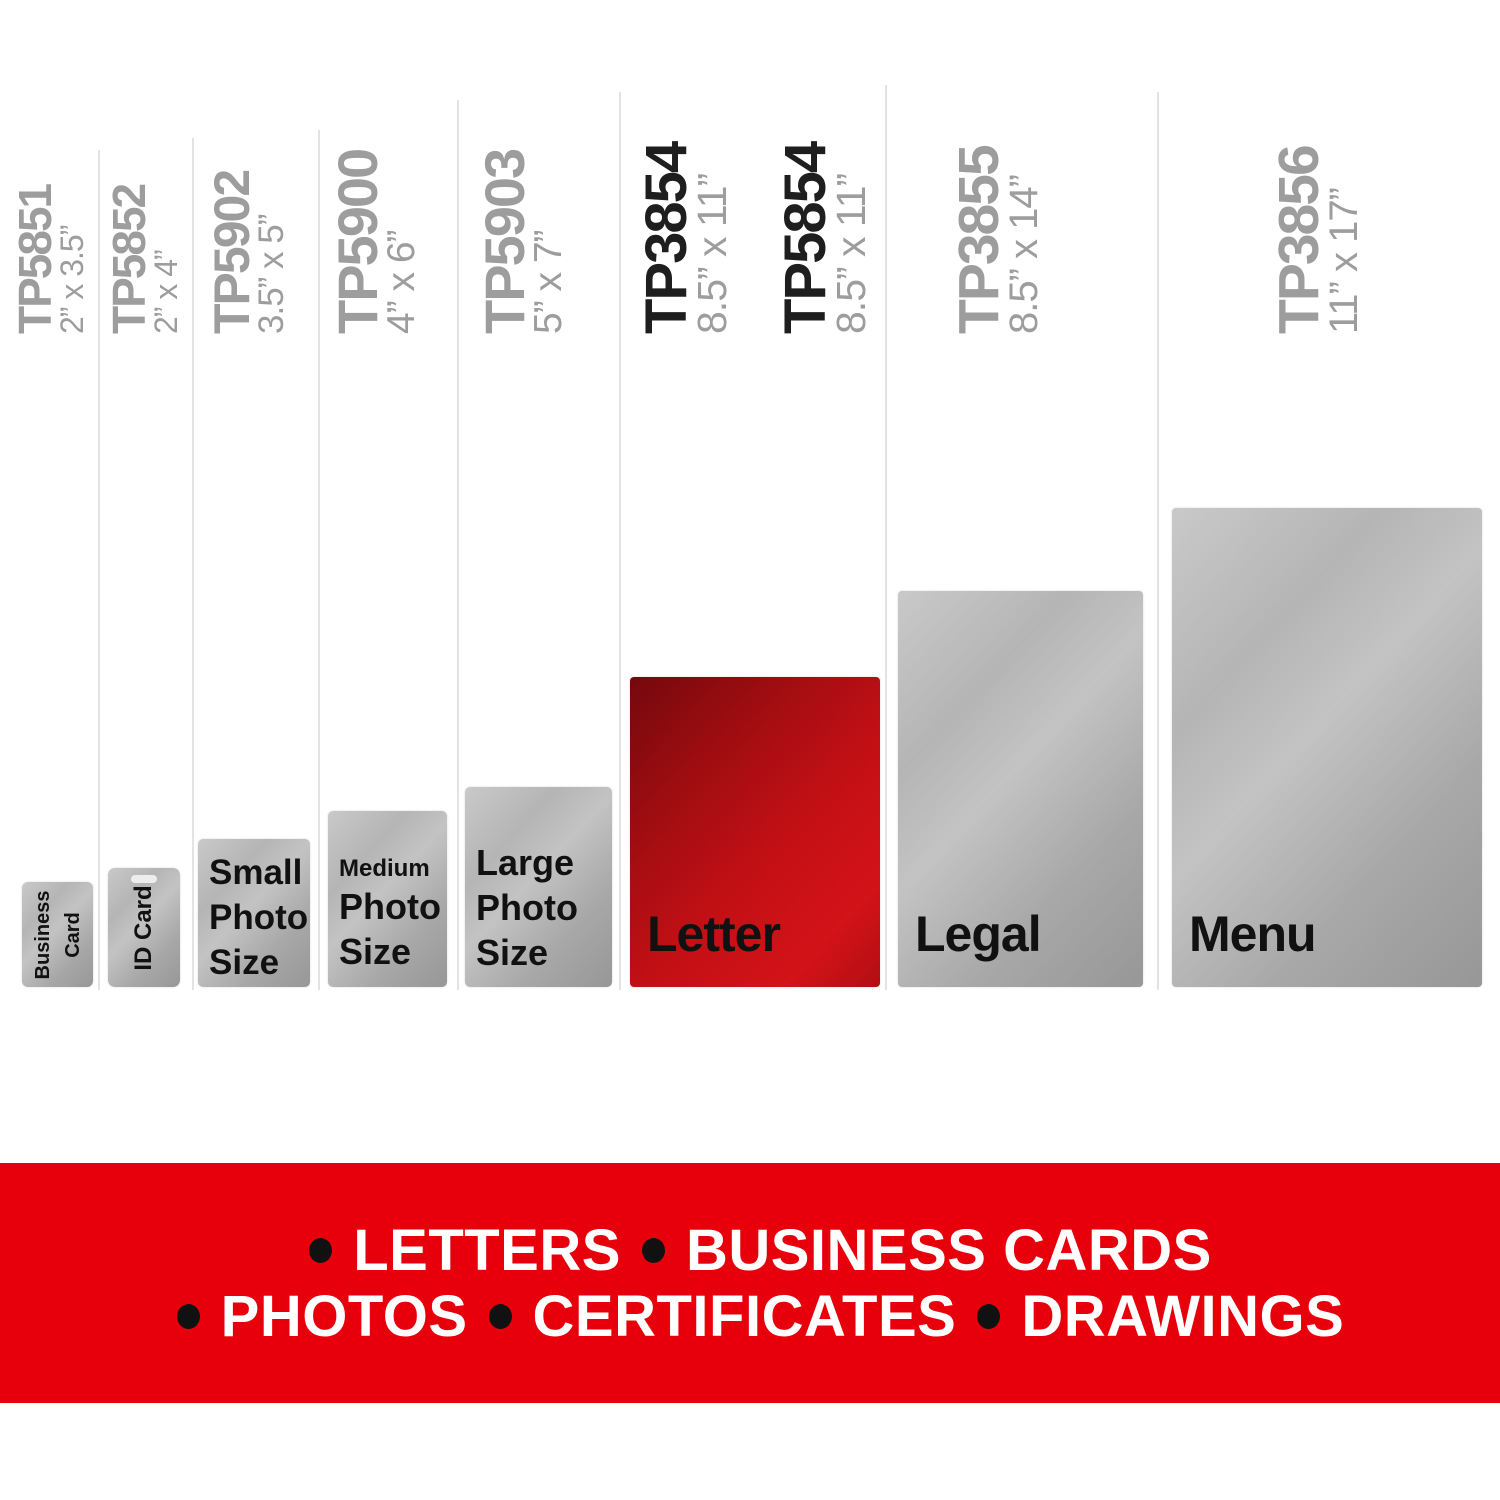  I want to click on box-label-line: Business, so click(42, 934).